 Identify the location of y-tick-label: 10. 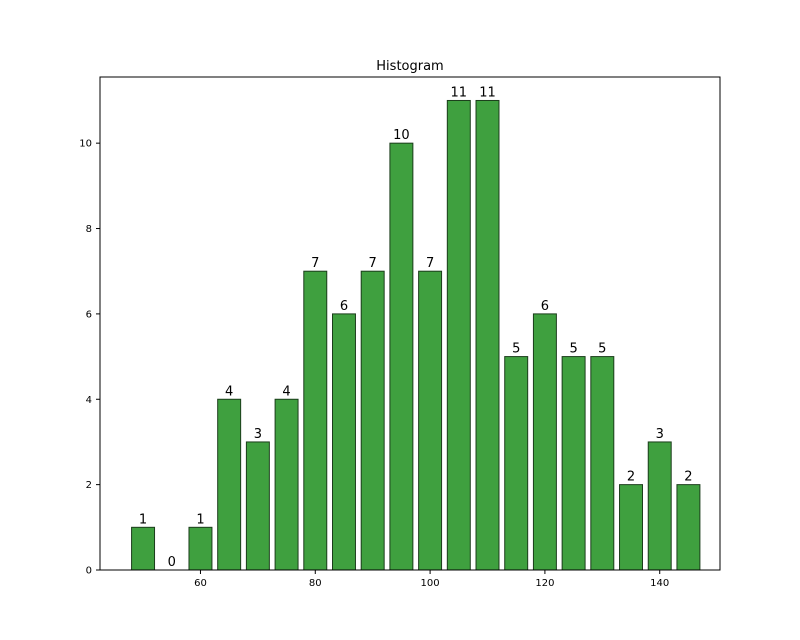
(85, 144).